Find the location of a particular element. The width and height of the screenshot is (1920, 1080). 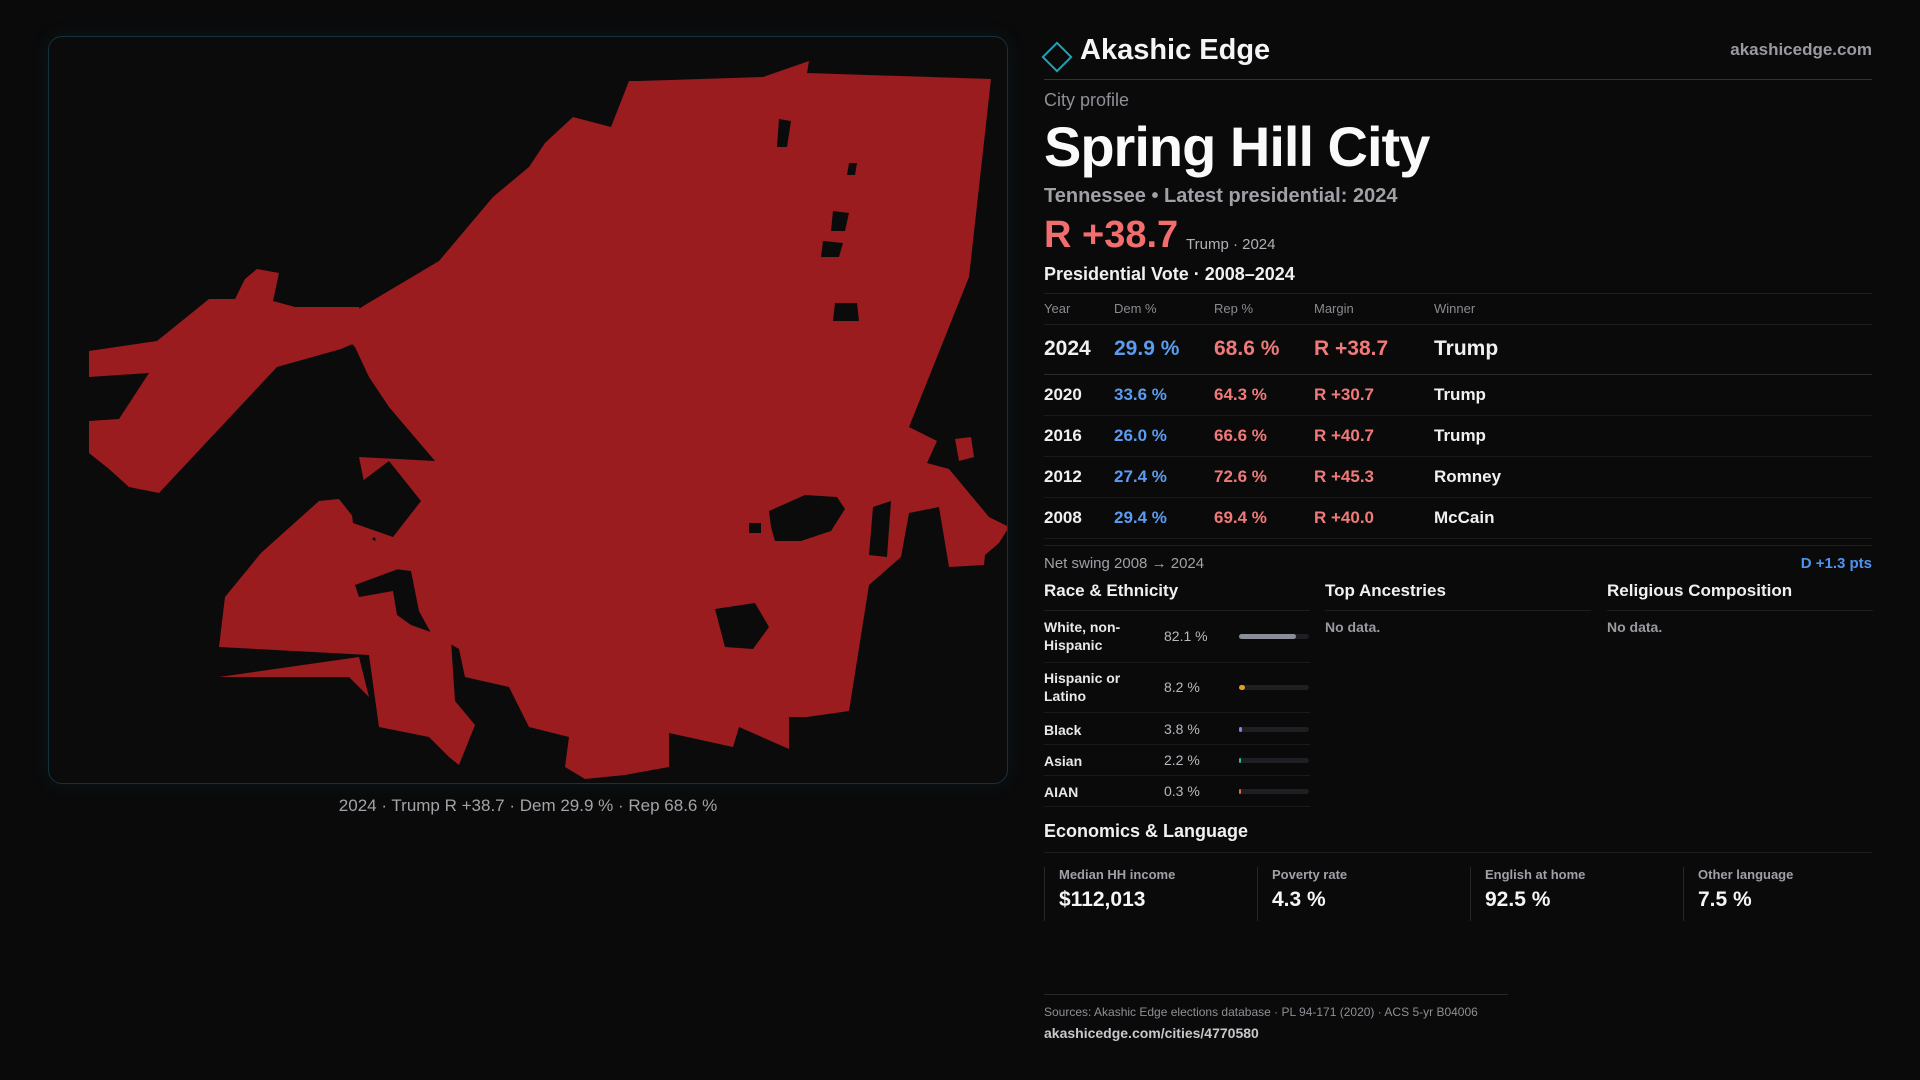

list-item: White, non-Hispanic 82.1 % is located at coordinates (1177, 637).